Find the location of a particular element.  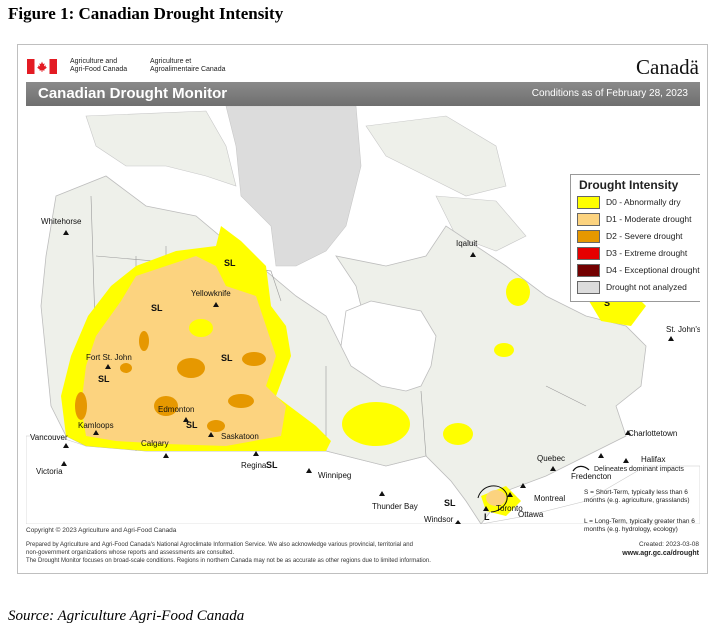

city-thunder-bay: Thunder Bay is located at coordinates (395, 501).